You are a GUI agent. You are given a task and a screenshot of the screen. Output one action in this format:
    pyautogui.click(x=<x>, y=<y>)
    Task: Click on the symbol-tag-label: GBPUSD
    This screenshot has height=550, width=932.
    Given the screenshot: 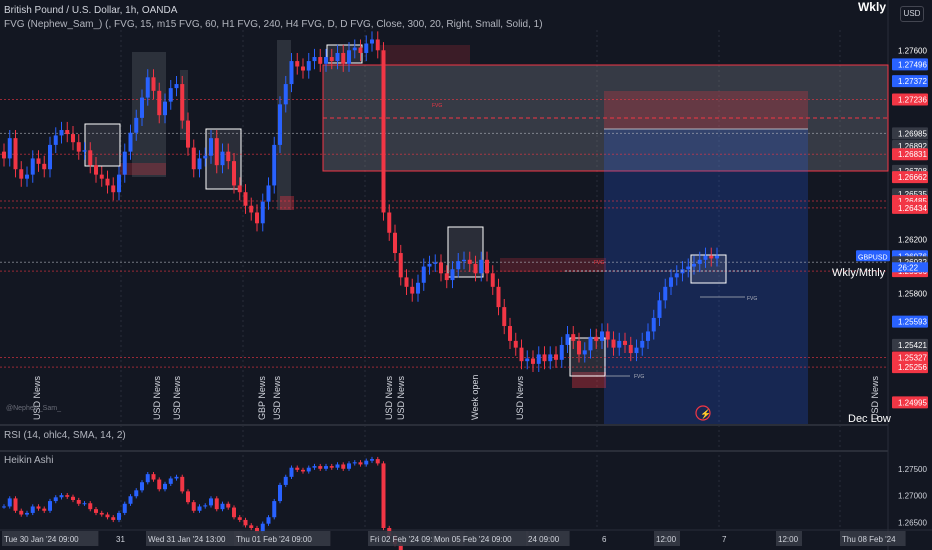 What is the action you would take?
    pyautogui.click(x=873, y=257)
    